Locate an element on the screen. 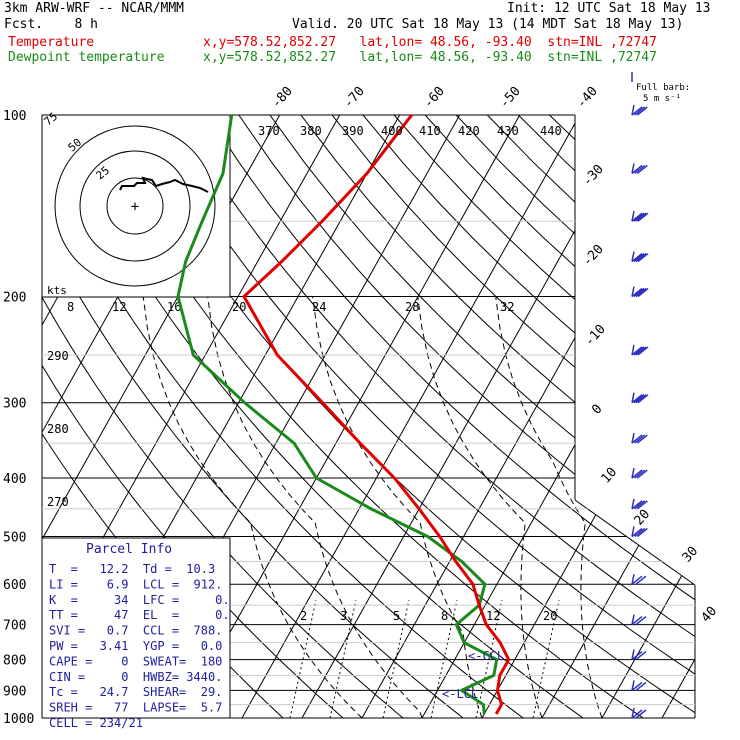 Image resolution: width=740 pixels, height=740 pixels. dry-adiabat is located at coordinates (637, 416).